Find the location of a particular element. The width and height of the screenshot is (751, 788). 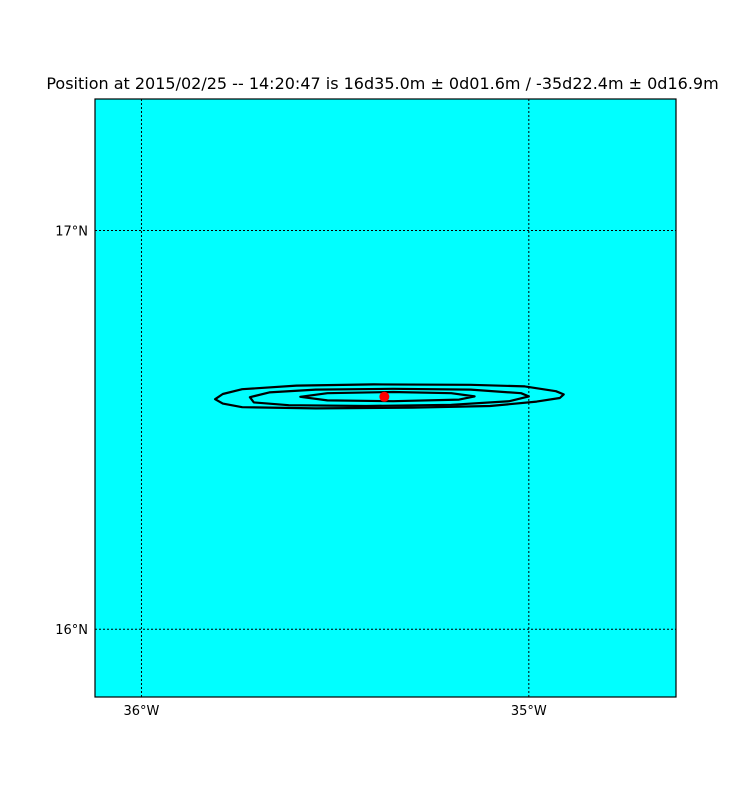

lon-tick-label: 36°W is located at coordinates (142, 711).